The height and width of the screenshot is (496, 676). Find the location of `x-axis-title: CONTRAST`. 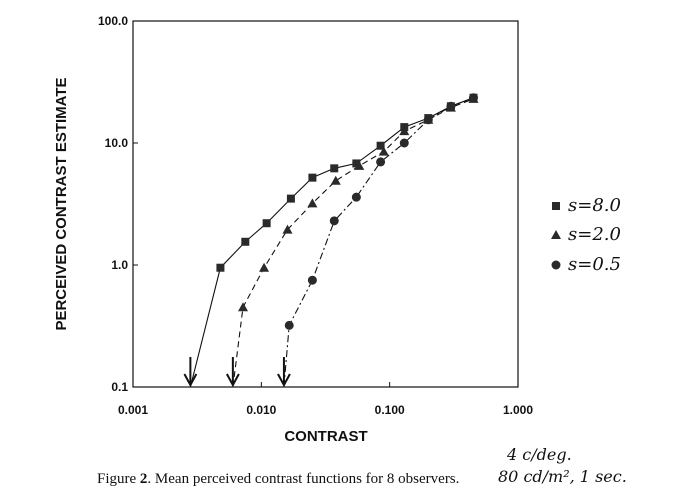

x-axis-title: CONTRAST is located at coordinates (325, 436).